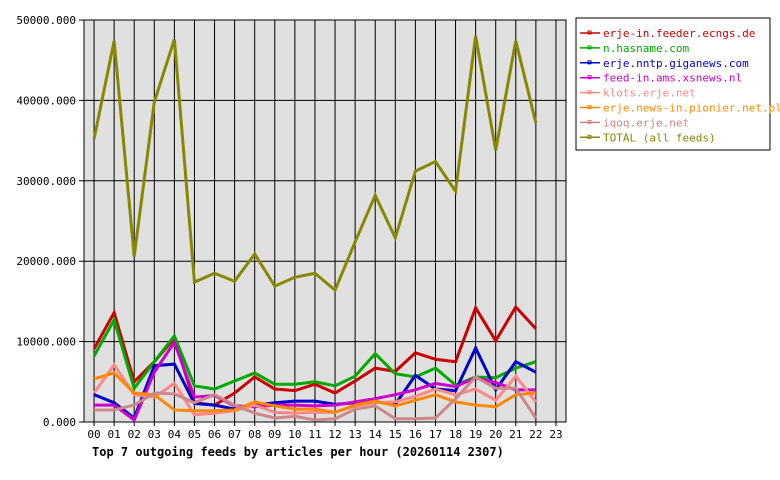  I want to click on legend-item: n.hasname.com, so click(634, 48).